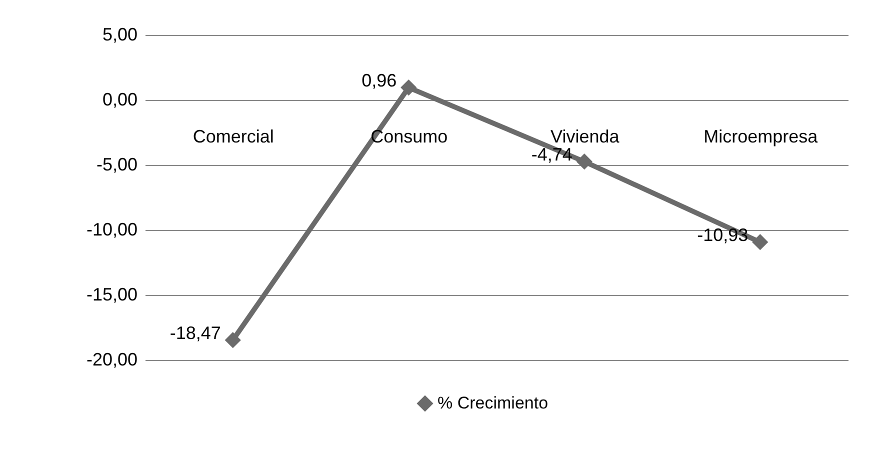 Image resolution: width=878 pixels, height=450 pixels. What do you see at coordinates (233, 136) in the screenshot?
I see `x-tick-label: Comercial` at bounding box center [233, 136].